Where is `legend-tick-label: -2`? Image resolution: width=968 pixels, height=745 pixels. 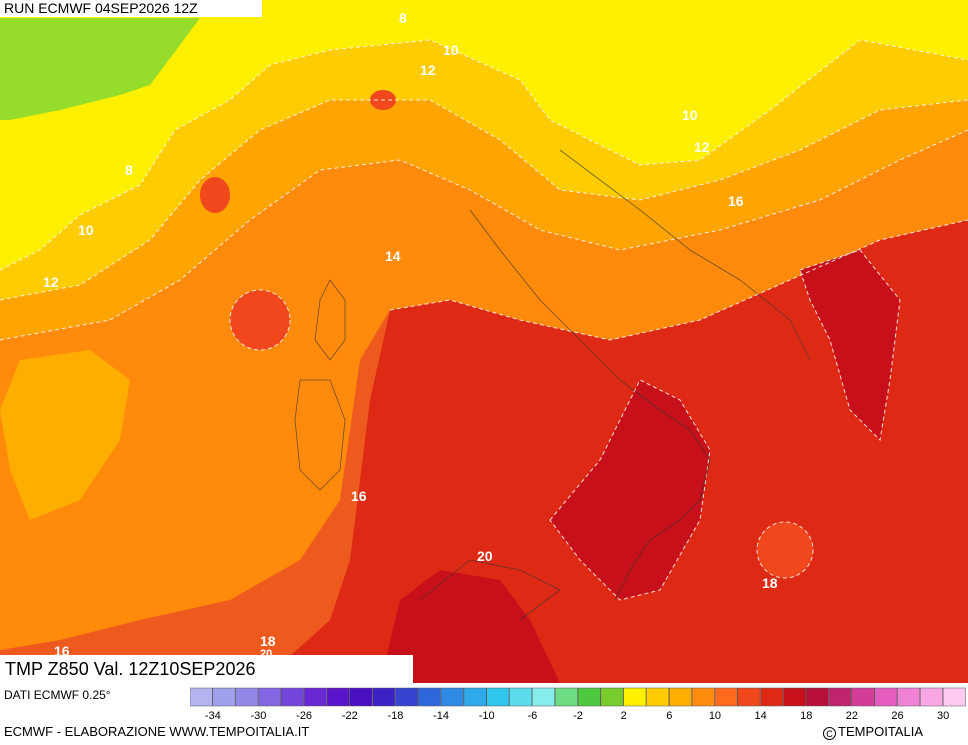 legend-tick-label: -2 is located at coordinates (578, 716).